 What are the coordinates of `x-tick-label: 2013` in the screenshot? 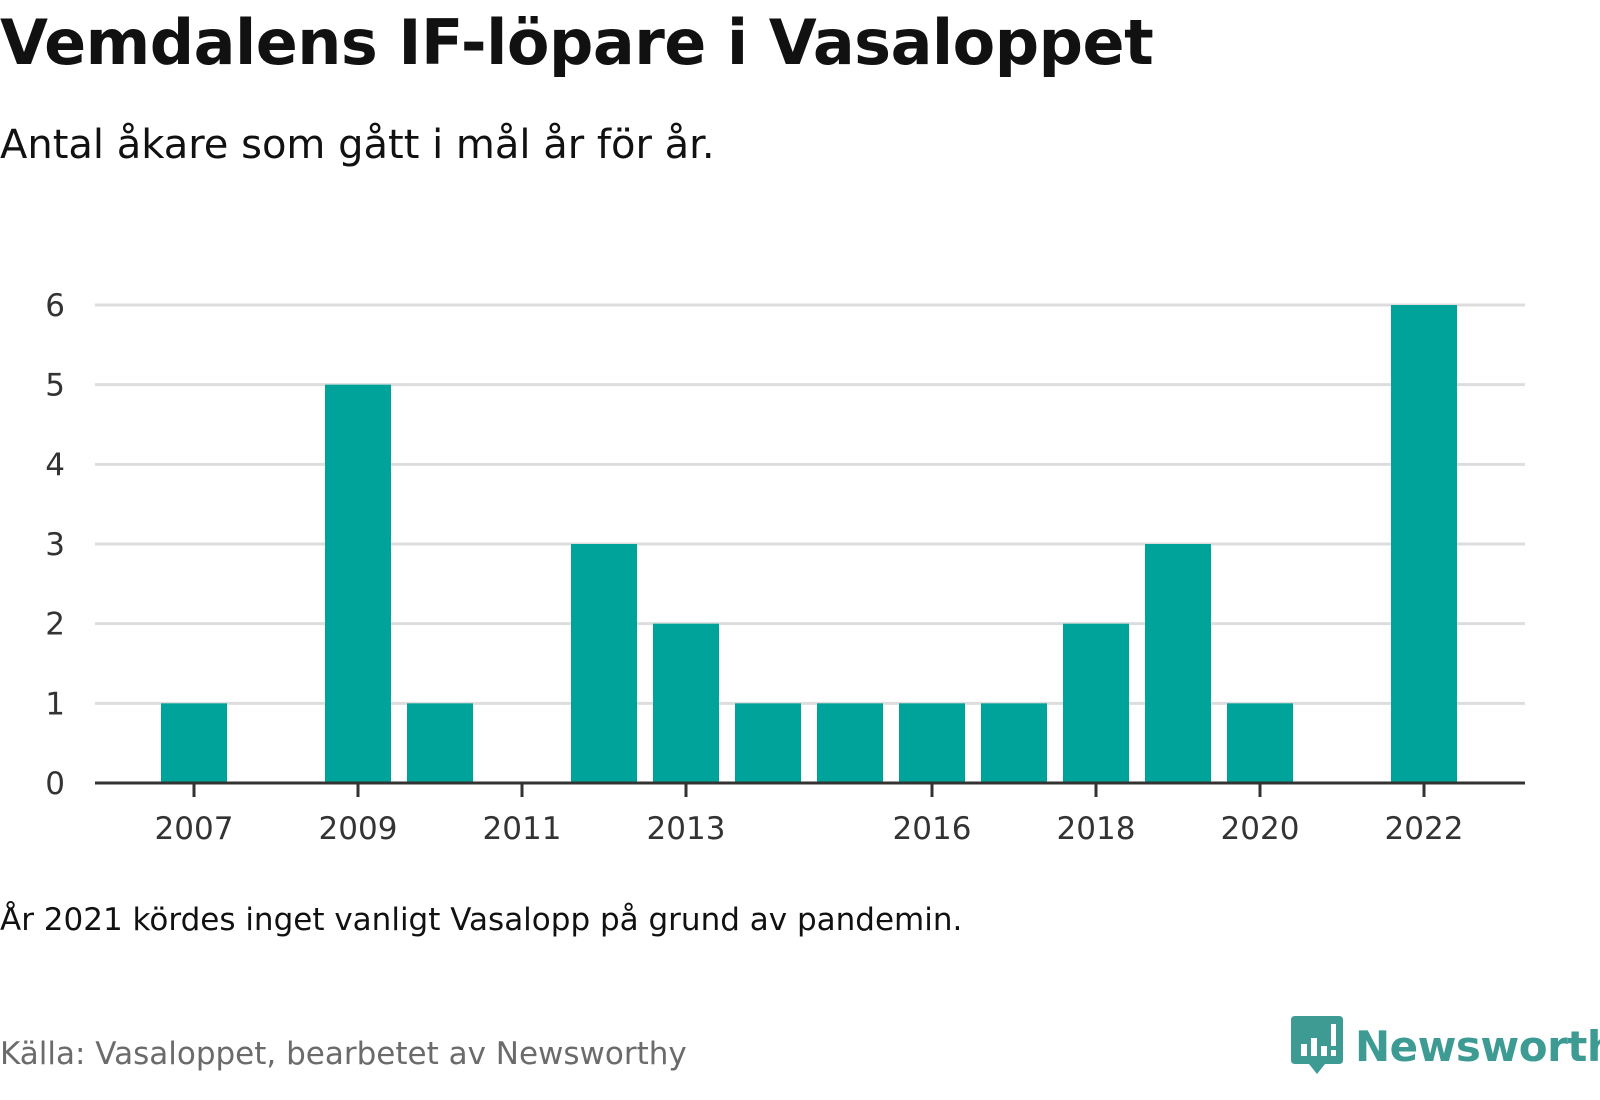 It's located at (686, 829).